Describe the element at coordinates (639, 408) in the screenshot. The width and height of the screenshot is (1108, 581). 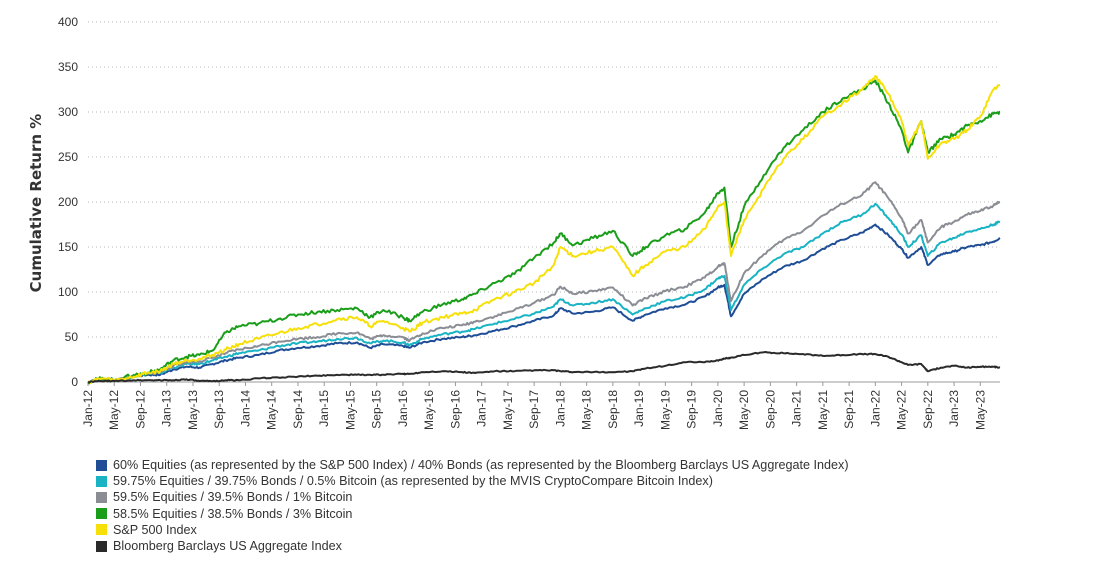
I see `x-tick-label: Jan-19` at that location.